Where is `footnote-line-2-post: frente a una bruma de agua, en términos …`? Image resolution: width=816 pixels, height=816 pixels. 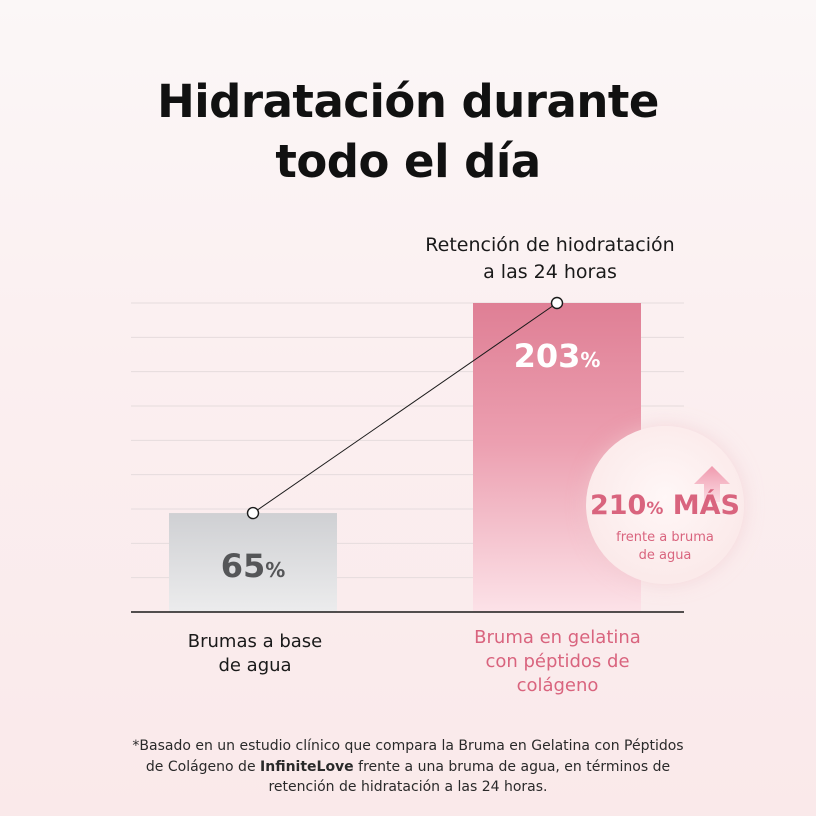
footnote-line-2-post: frente a una bruma de agua, en términos … is located at coordinates (512, 766).